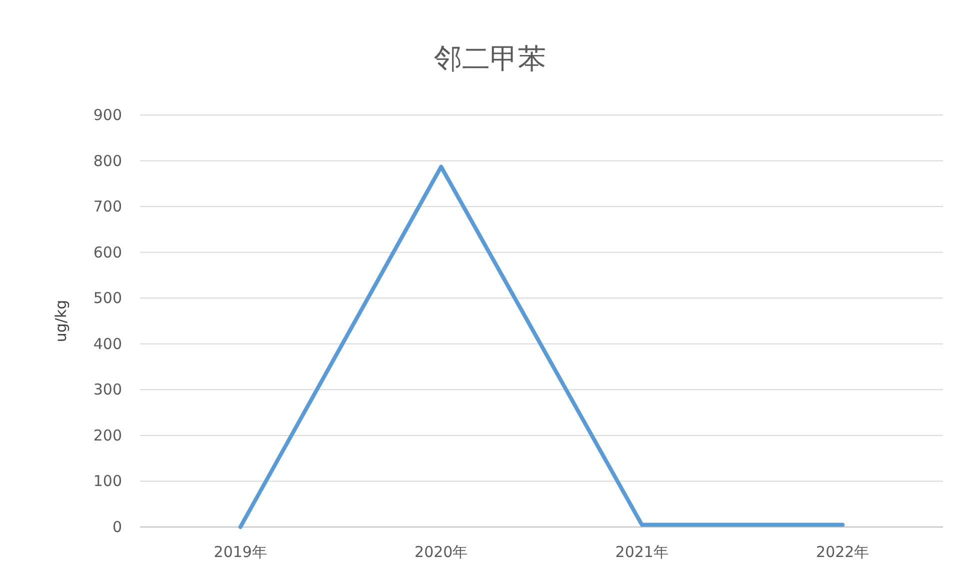 The height and width of the screenshot is (585, 963). I want to click on ytick: 700, so click(107, 207).